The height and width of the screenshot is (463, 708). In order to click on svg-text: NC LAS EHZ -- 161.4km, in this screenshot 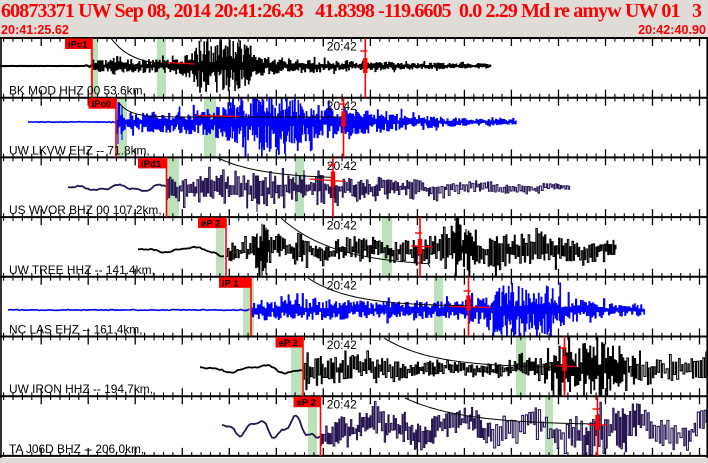, I will do `click(75, 330)`.